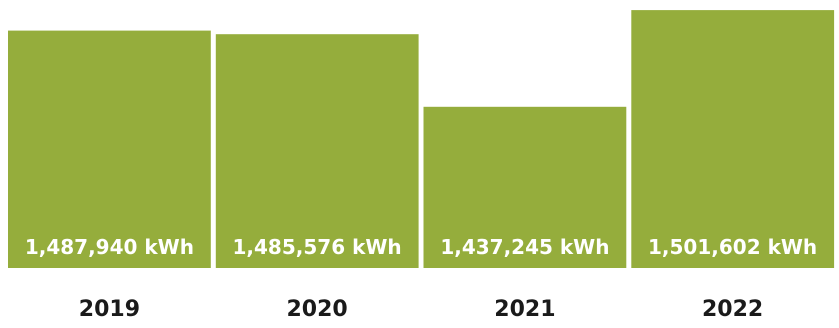 The height and width of the screenshot is (328, 839). I want to click on bar-data-label-2021: 1,437,245 kWh, so click(524, 247).